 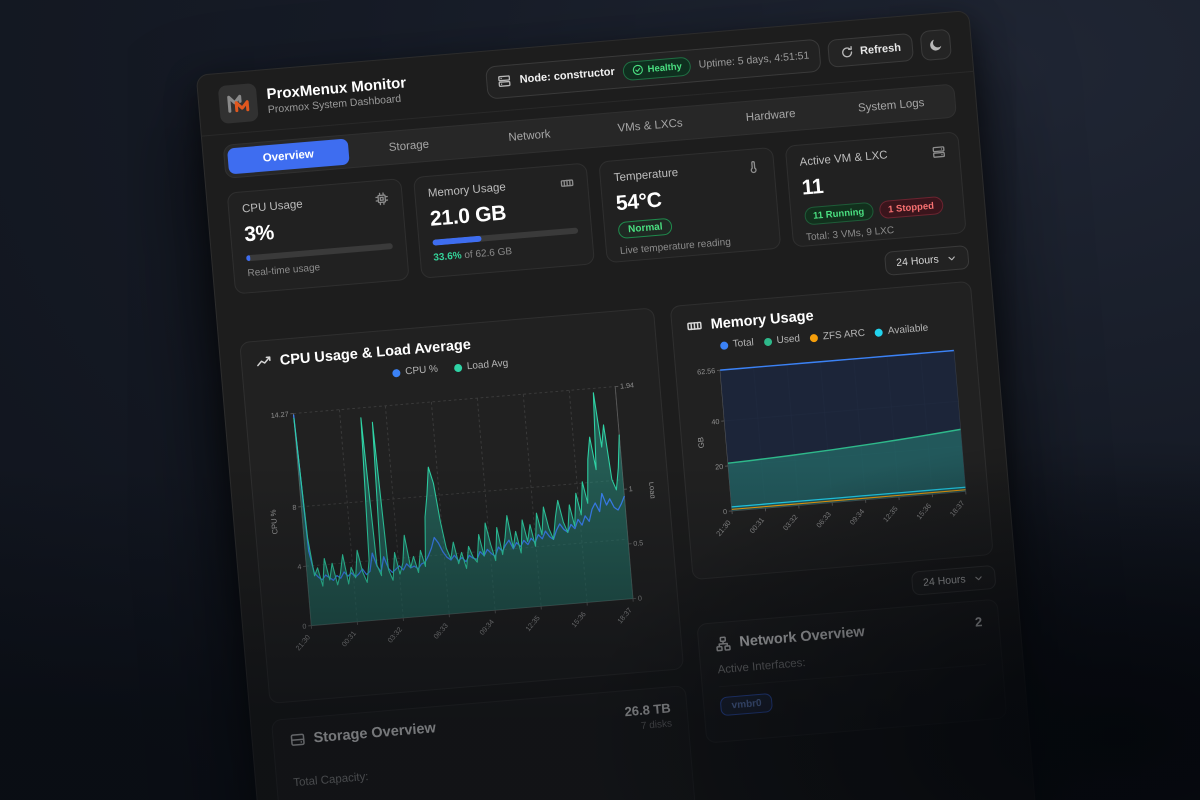 I want to click on memory-chart-title: Memory Usage, so click(x=762, y=320).